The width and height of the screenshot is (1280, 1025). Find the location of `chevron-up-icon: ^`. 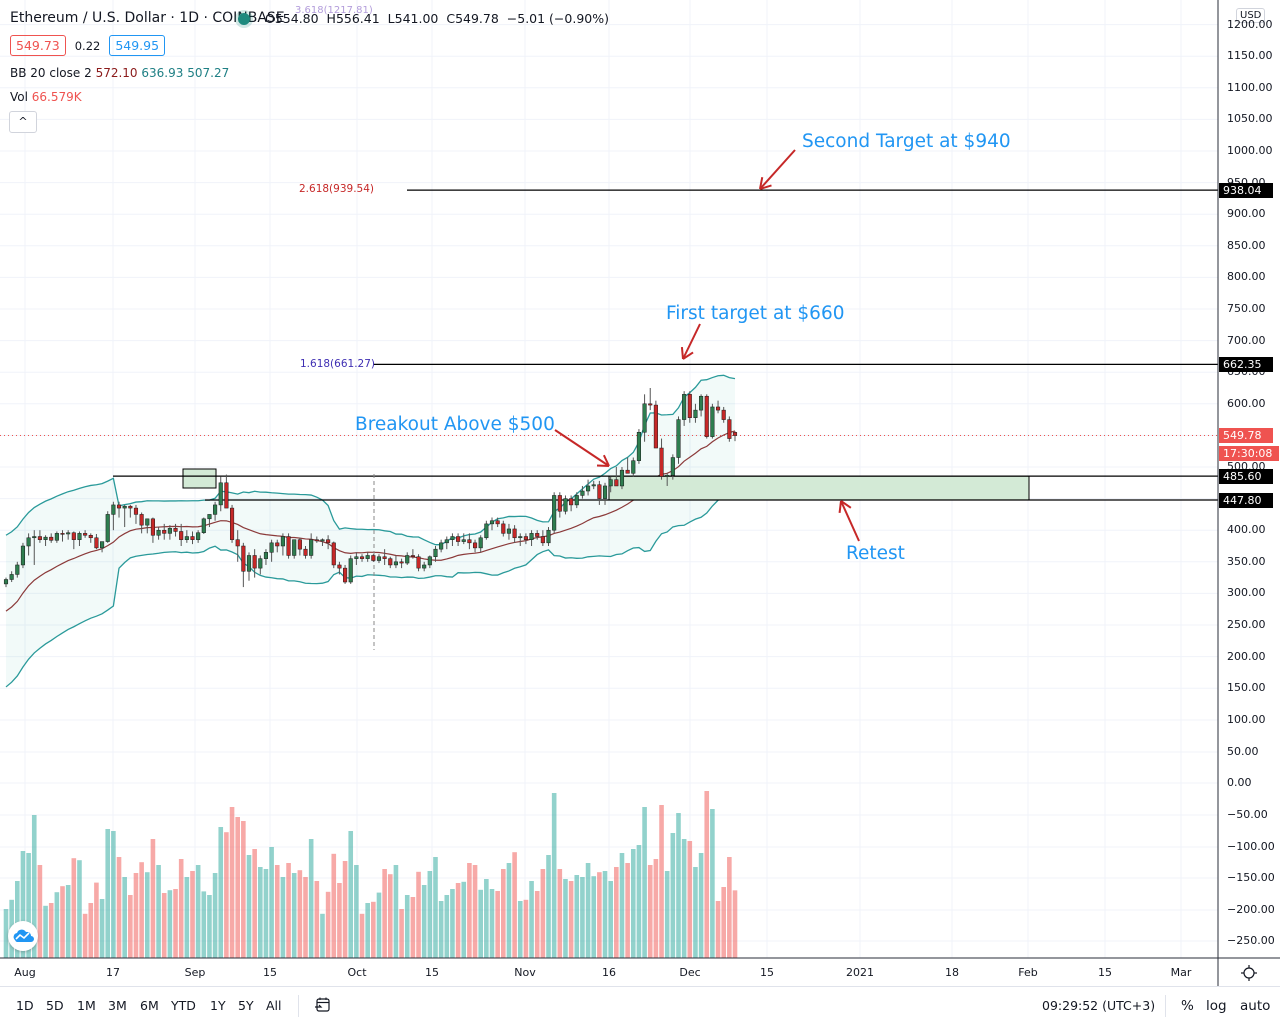

chevron-up-icon: ^ is located at coordinates (23, 121).